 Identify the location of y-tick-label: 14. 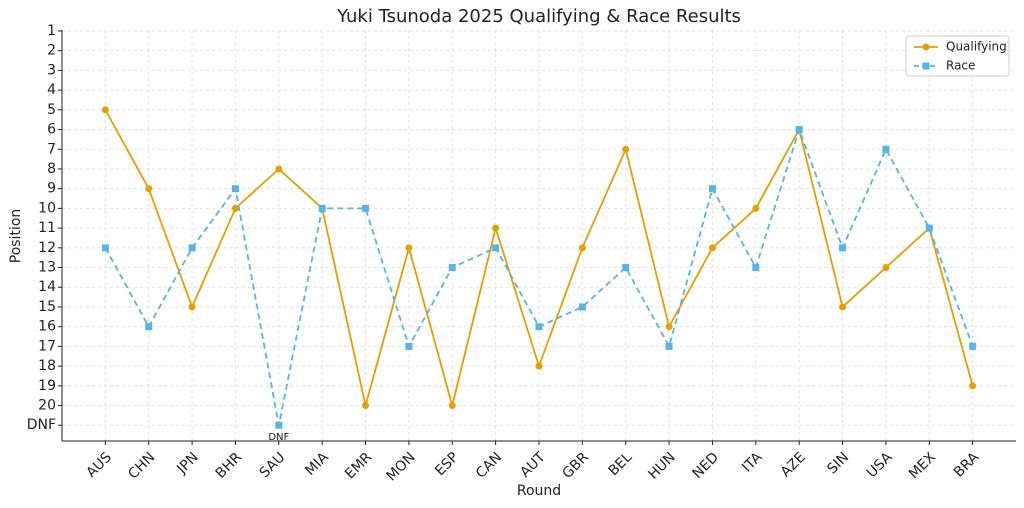
(47, 287).